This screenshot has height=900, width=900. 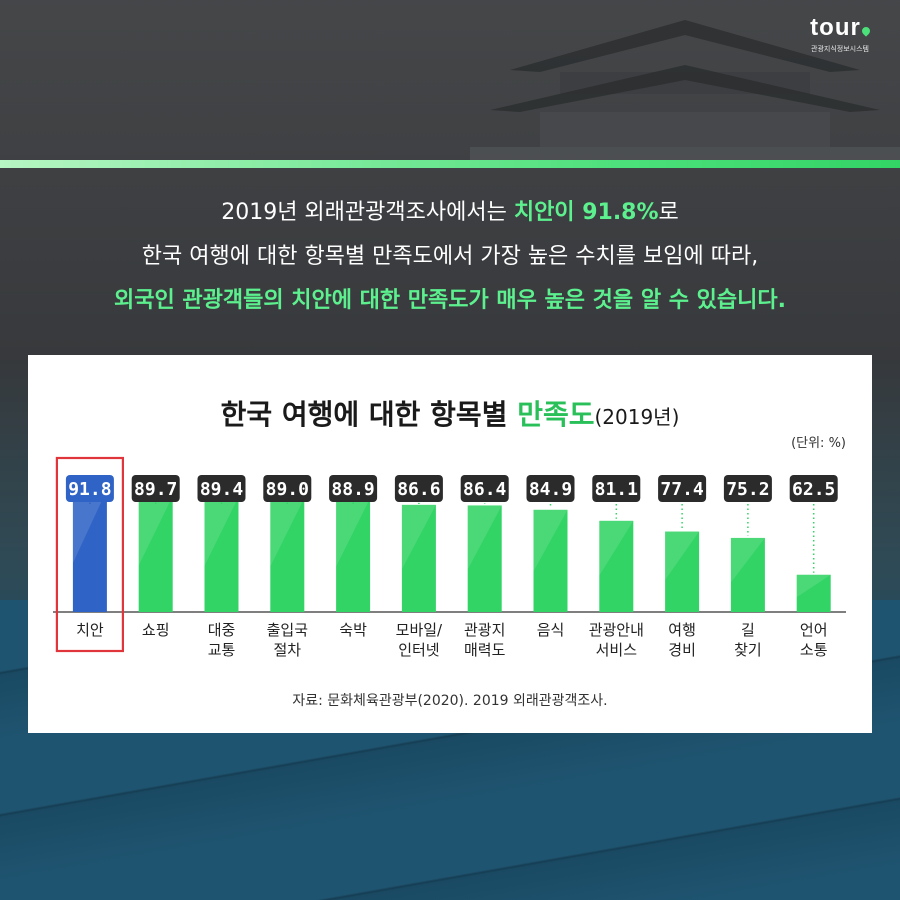 I want to click on value-label-2: 89.4, so click(x=222, y=489).